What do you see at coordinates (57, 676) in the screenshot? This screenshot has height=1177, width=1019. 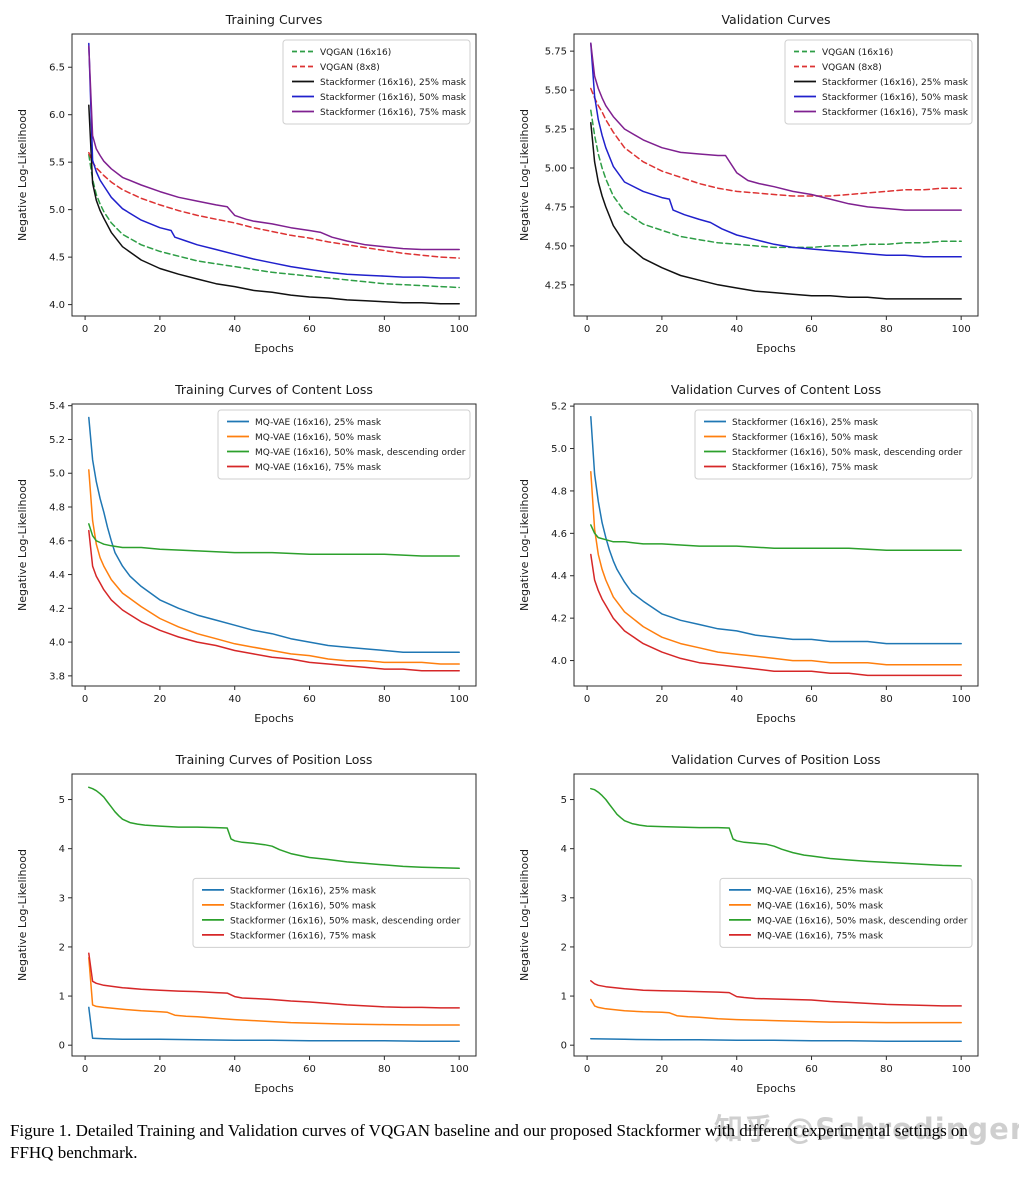 I see `svg-text: 3.8` at bounding box center [57, 676].